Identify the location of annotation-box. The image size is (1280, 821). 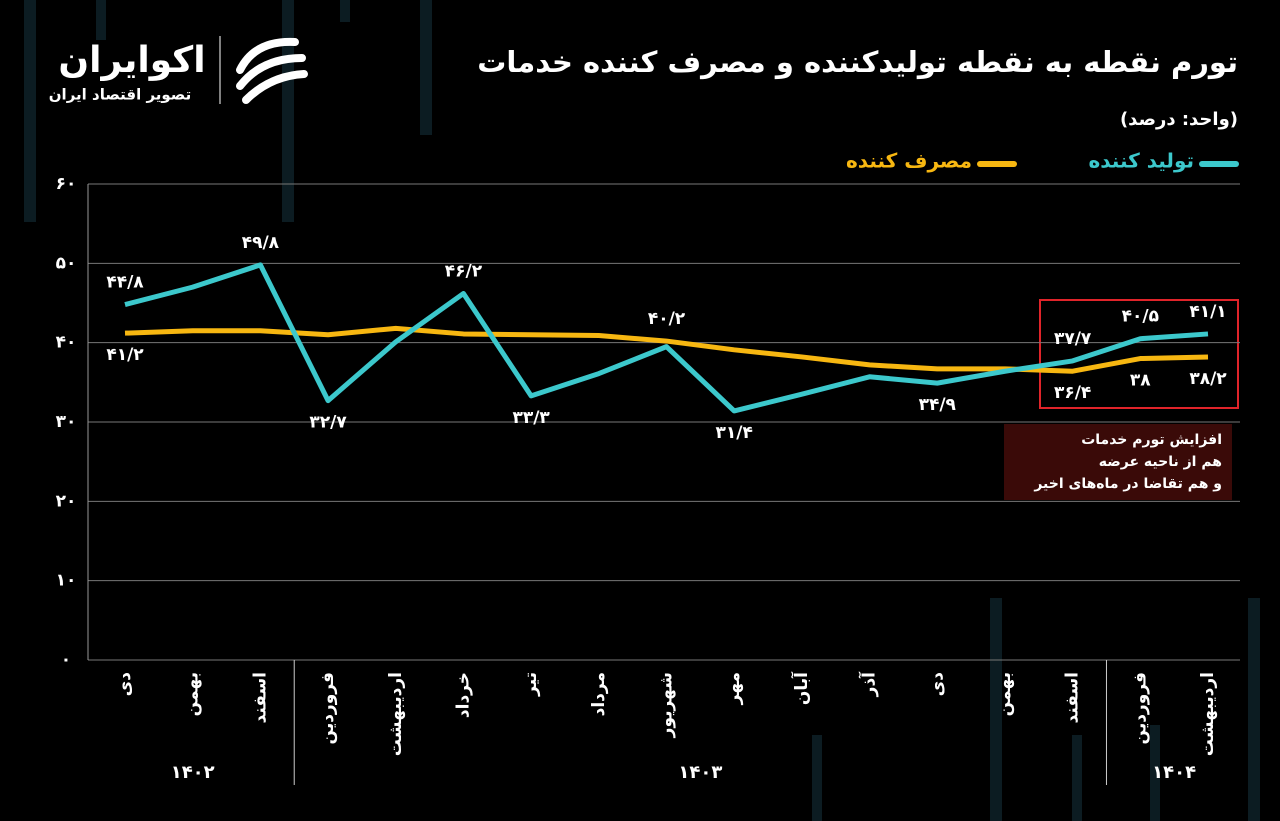
(1118, 462).